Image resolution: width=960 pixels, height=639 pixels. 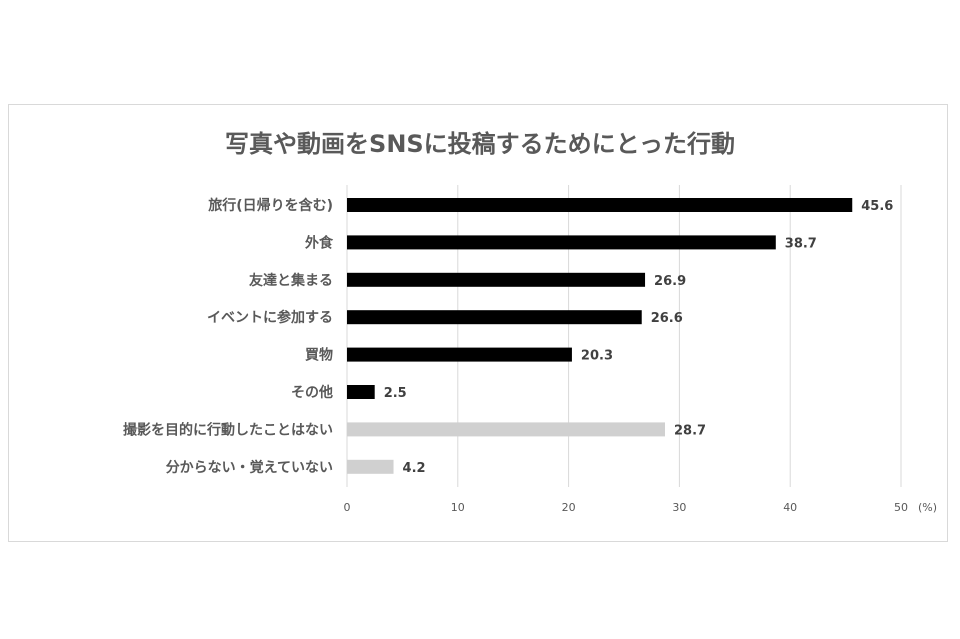 I want to click on data-label: 26.6, so click(x=667, y=318).